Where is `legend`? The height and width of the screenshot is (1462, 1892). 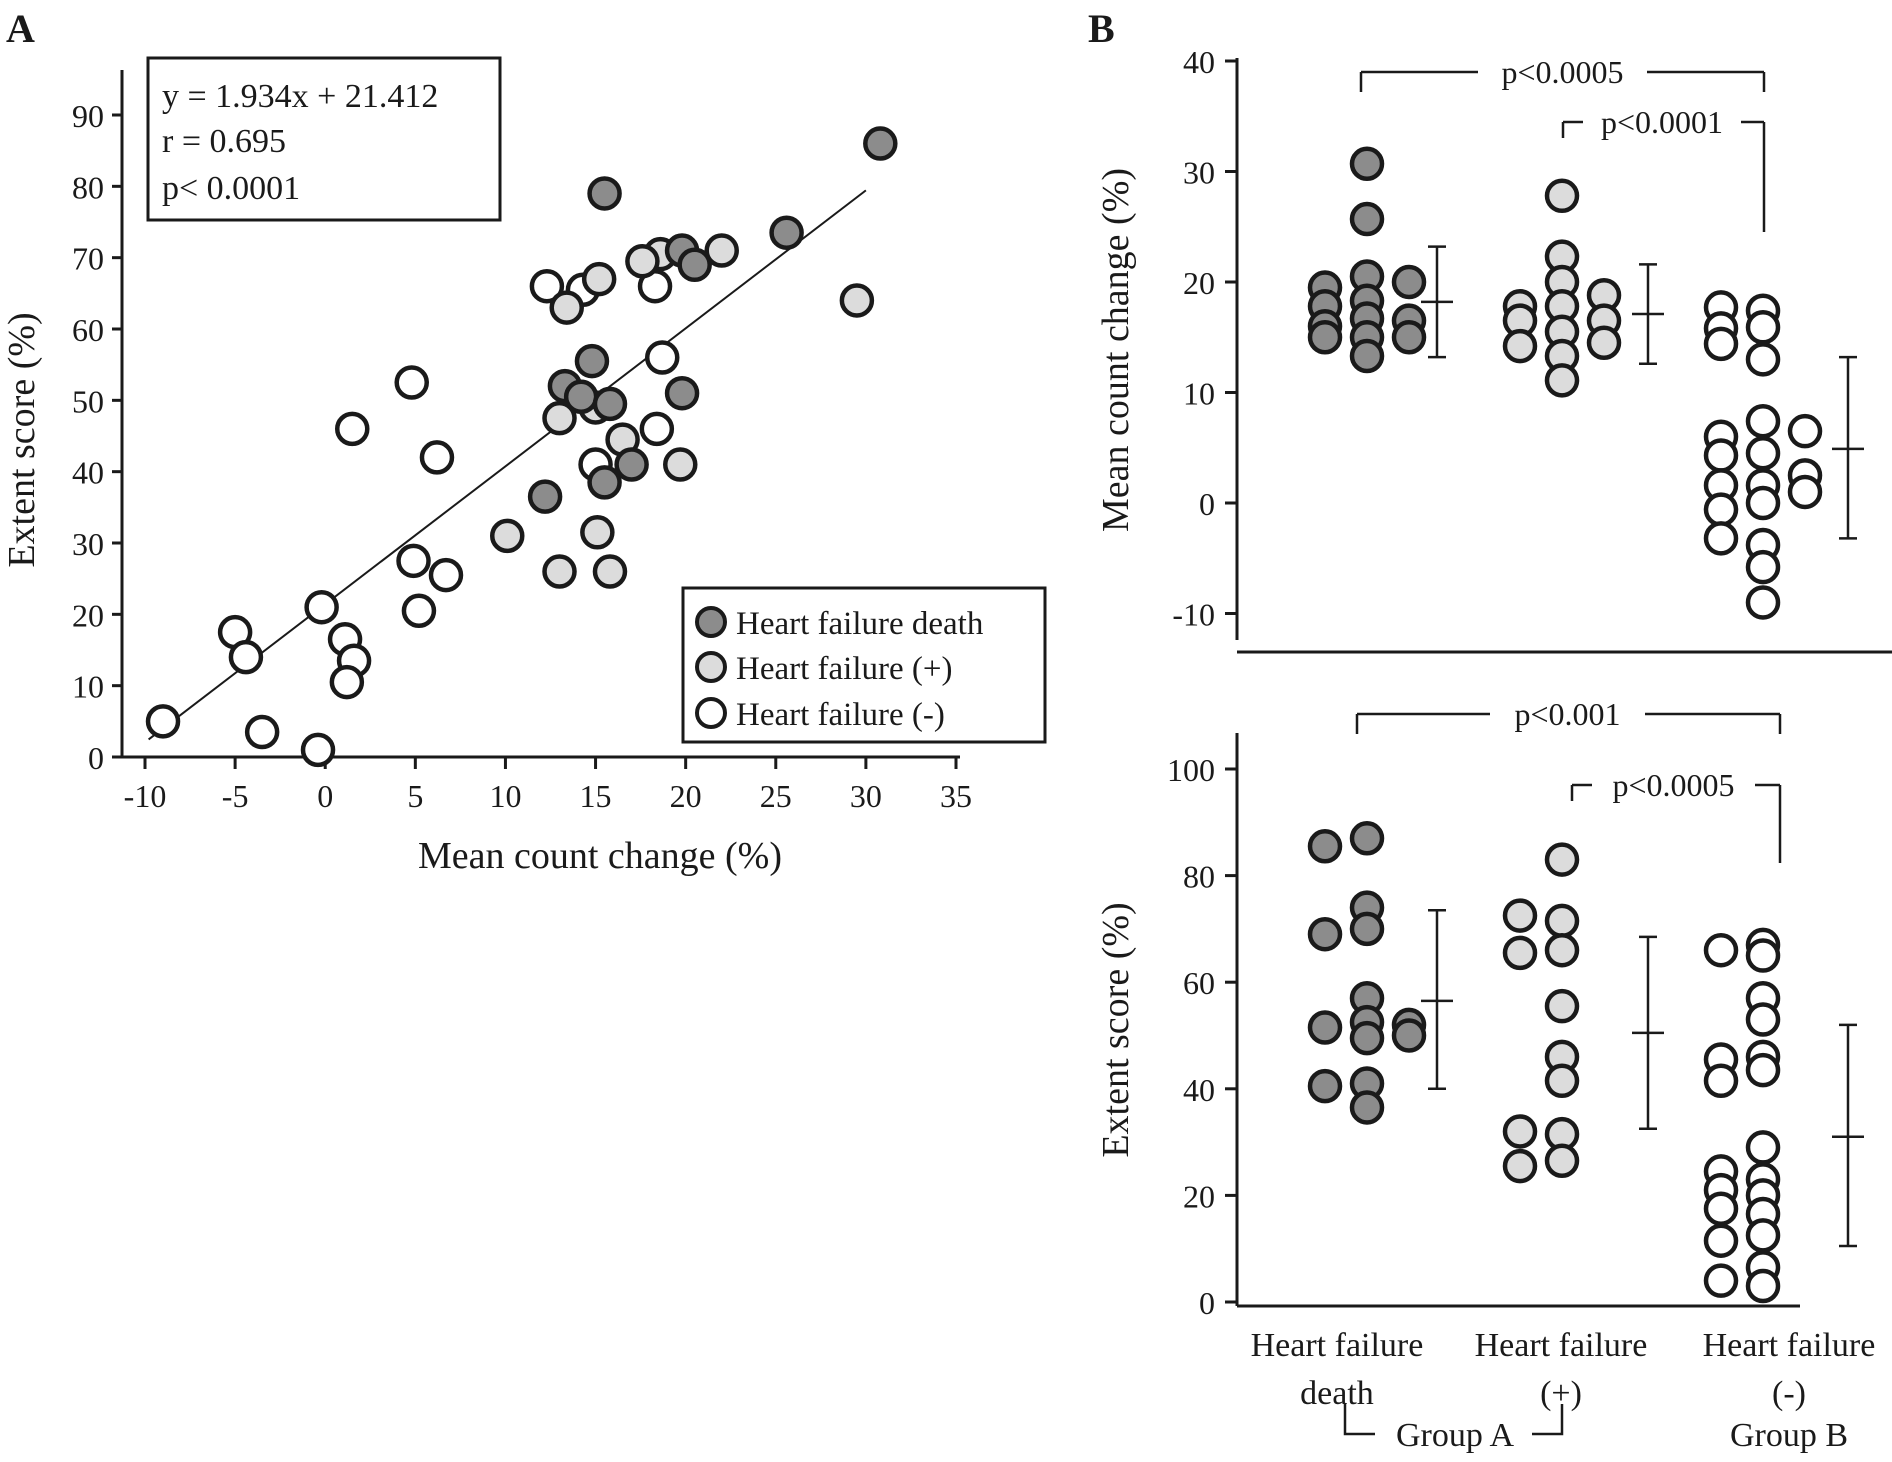 legend is located at coordinates (864, 665).